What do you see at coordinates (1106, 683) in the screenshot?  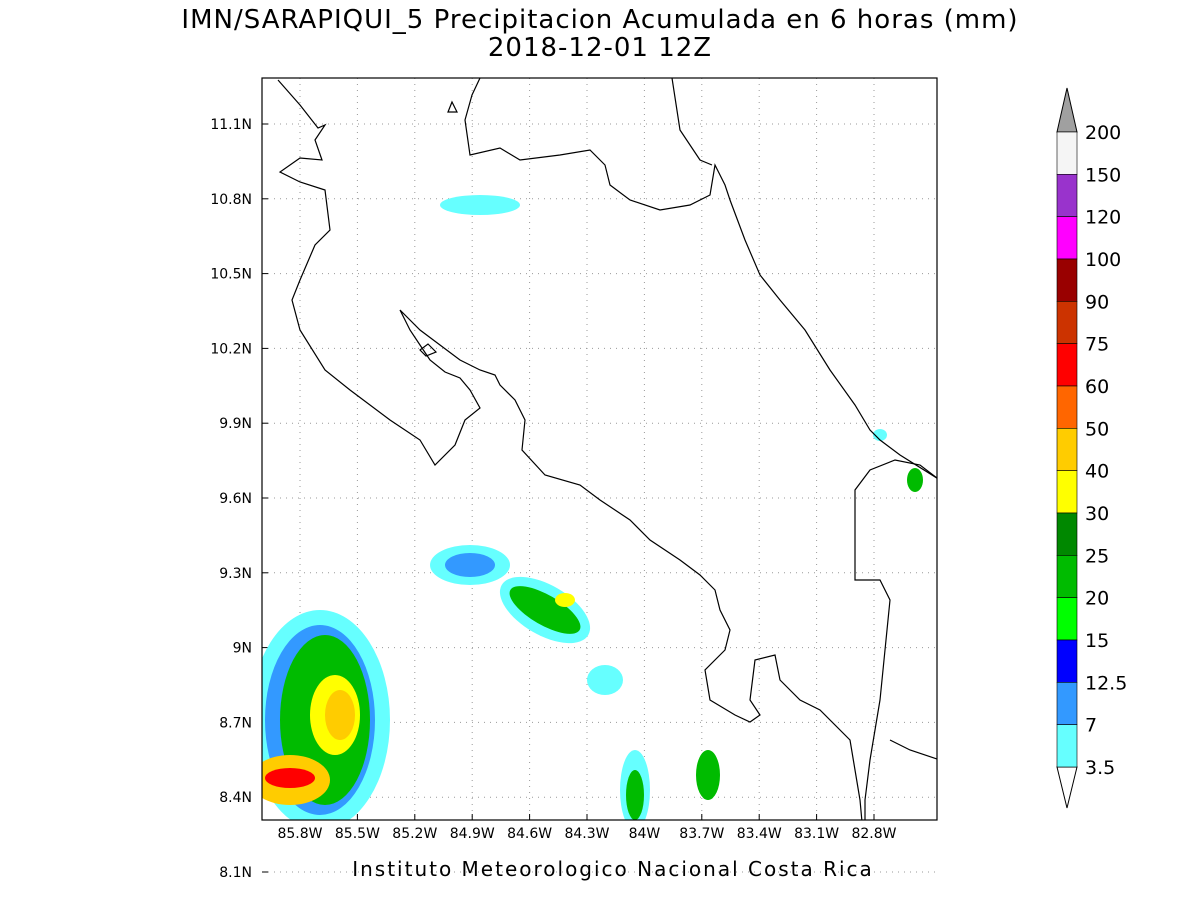 I see `colorbar-label: 12.5` at bounding box center [1106, 683].